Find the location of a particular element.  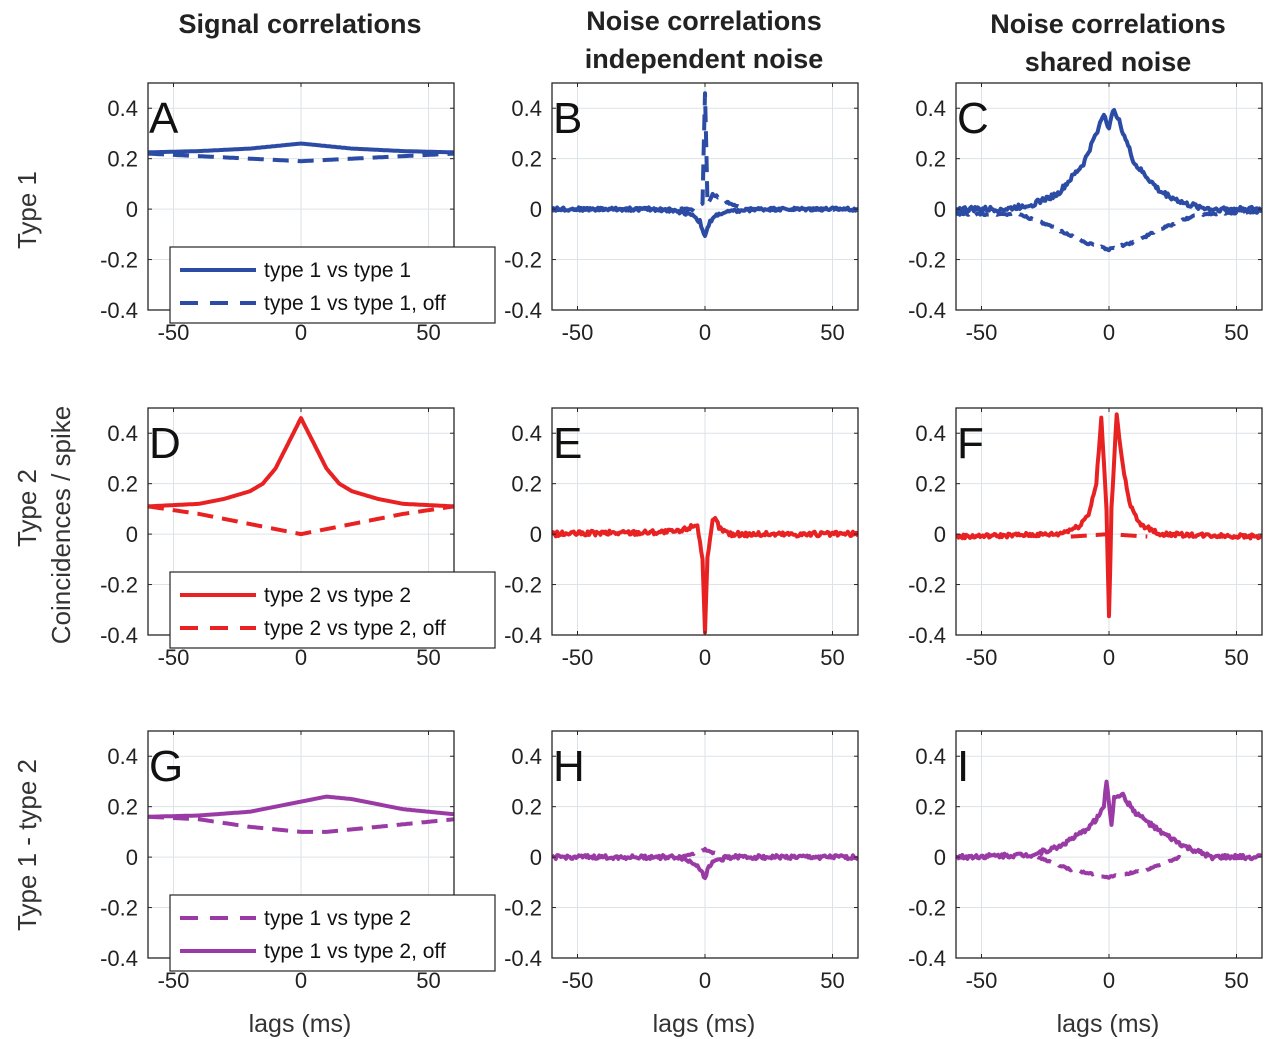

panel-letter: C is located at coordinates (973, 118).